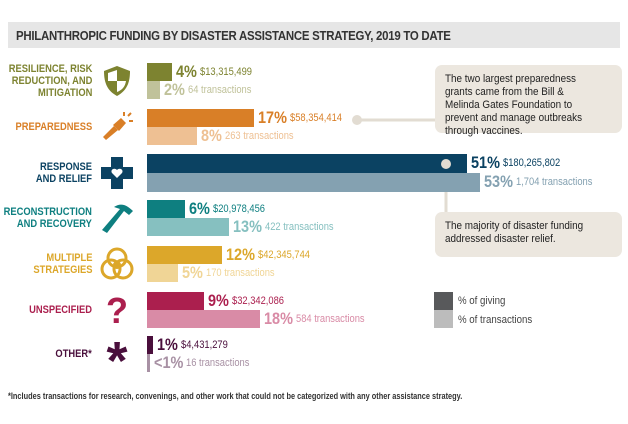 Image resolution: width=628 pixels, height=424 pixels. Describe the element at coordinates (117, 173) in the screenshot. I see `medical-cross-heart-icon` at that location.